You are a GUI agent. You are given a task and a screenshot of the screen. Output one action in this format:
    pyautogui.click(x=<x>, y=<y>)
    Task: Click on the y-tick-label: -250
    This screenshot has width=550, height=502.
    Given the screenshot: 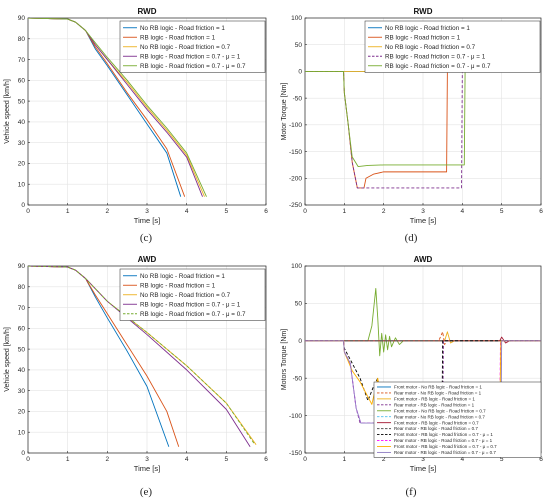 What is the action you would take?
    pyautogui.click(x=295, y=205)
    